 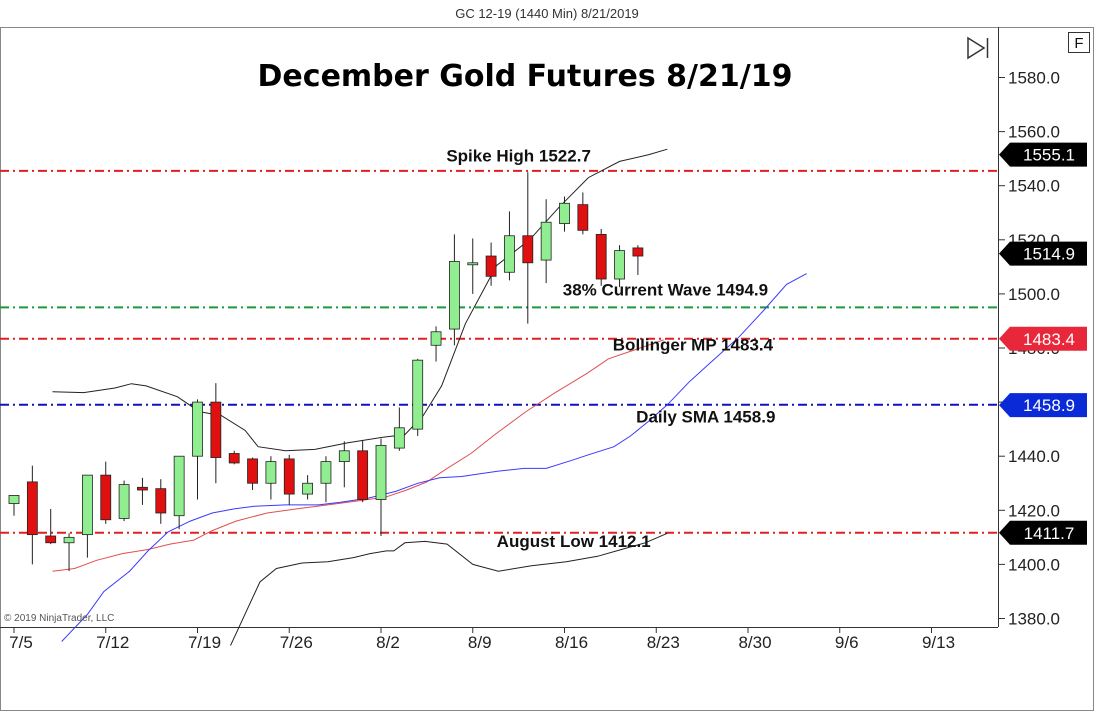 I want to click on f-button-box, so click(x=1079, y=42).